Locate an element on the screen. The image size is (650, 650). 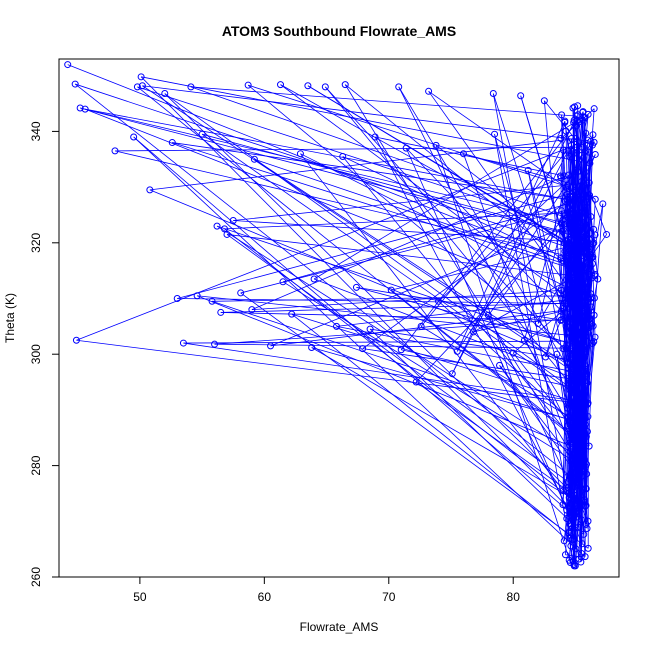
chart-title: ATOM3 Southbound Flowrate_AMS is located at coordinates (339, 31).